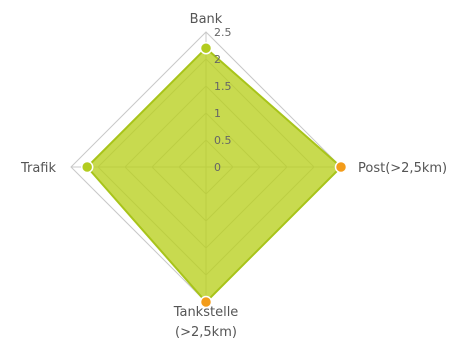  I want to click on axis-label-3-line-0: Trafik, so click(38, 168).